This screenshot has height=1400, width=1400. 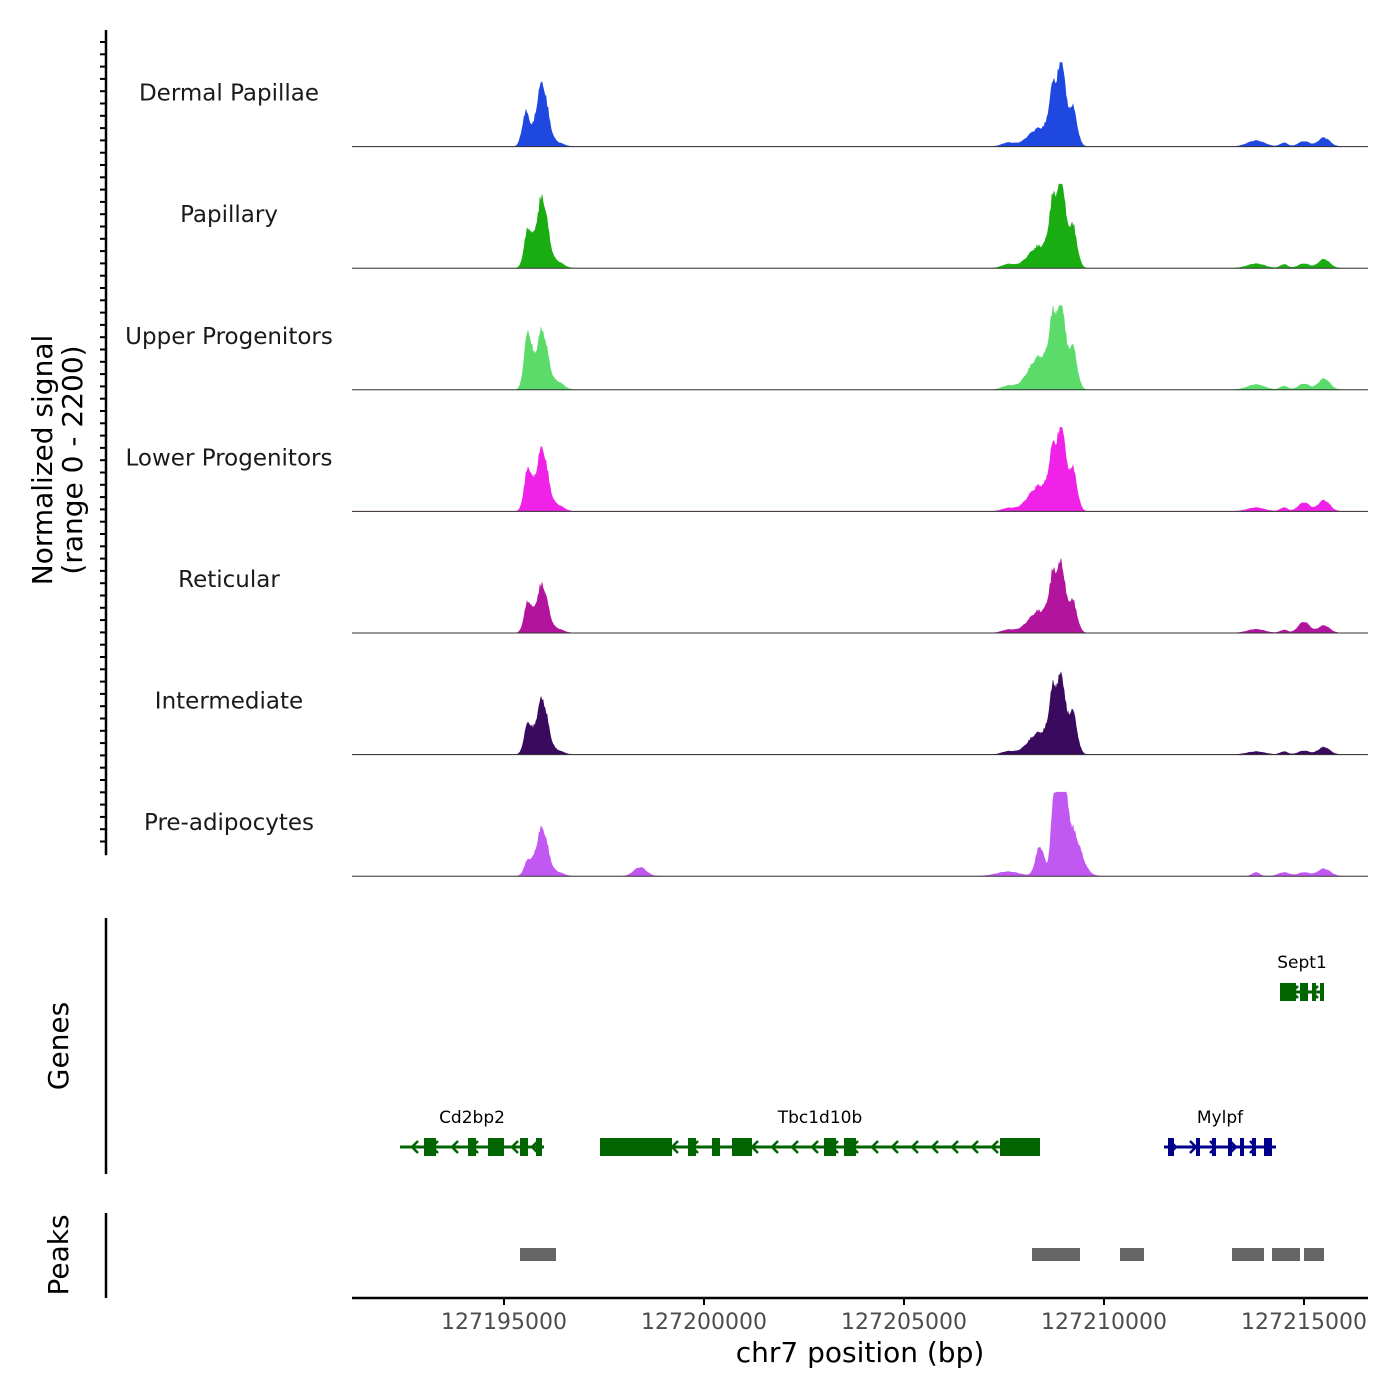 I want to click on track-label: Intermediate, so click(x=229, y=702).